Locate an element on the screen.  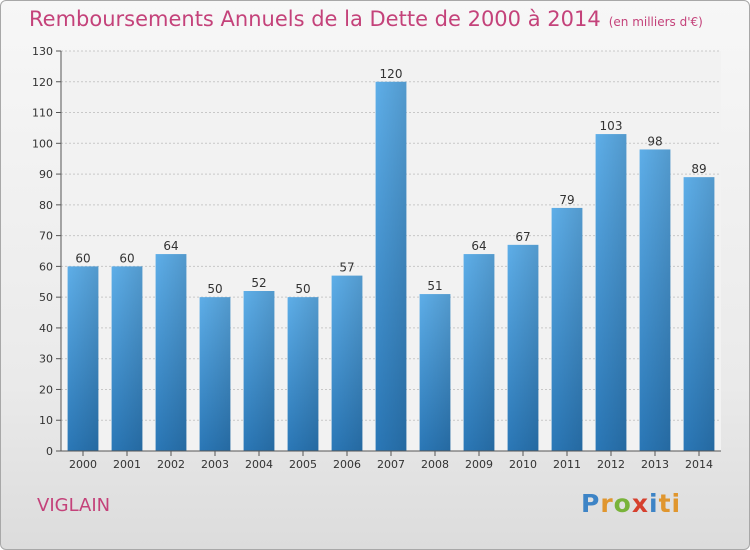
bar-value-label: 120 is located at coordinates (391, 74).